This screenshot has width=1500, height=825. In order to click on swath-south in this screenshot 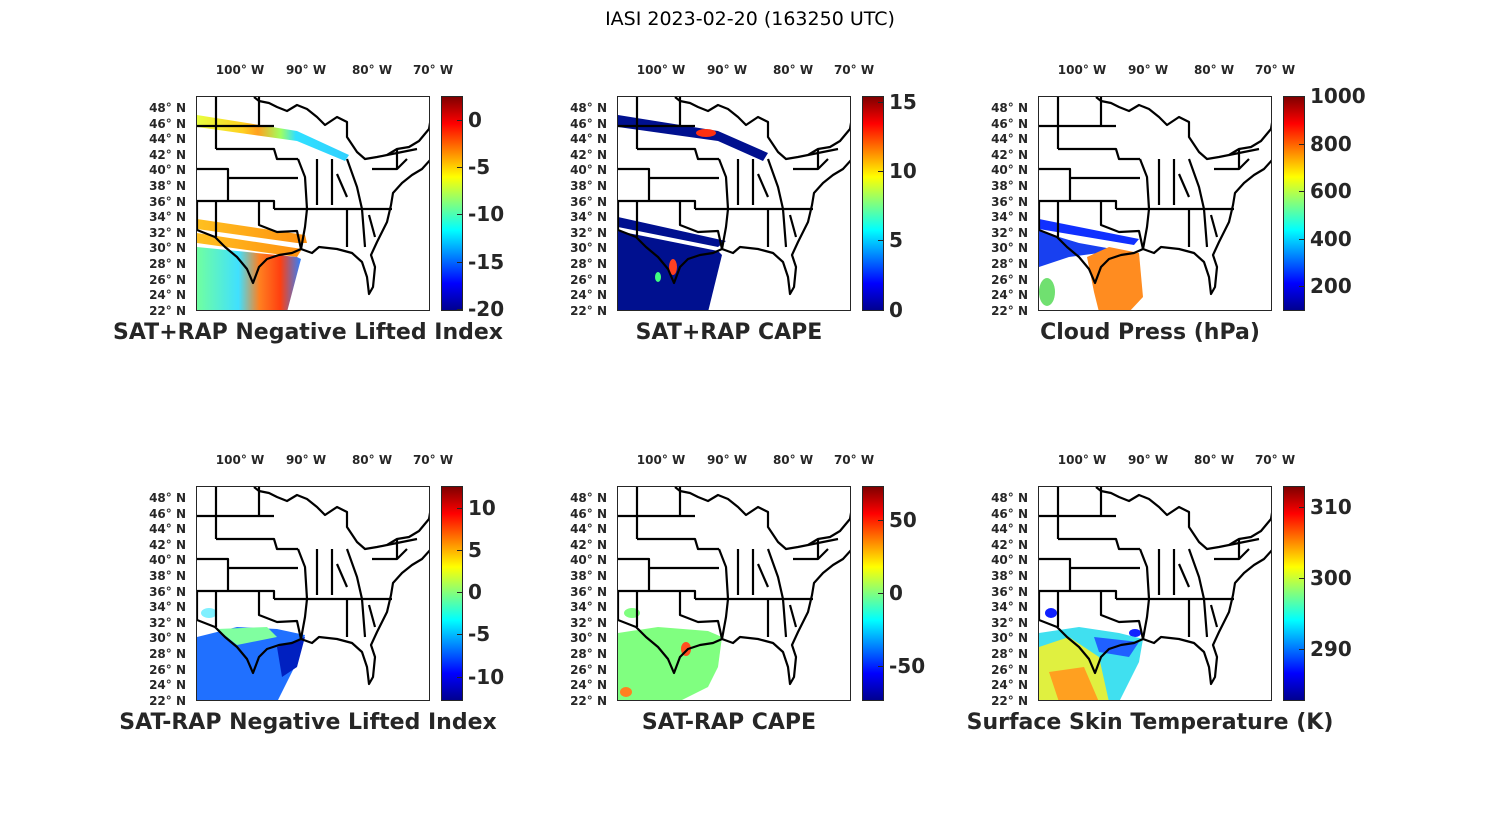, I will do `click(249, 278)`.